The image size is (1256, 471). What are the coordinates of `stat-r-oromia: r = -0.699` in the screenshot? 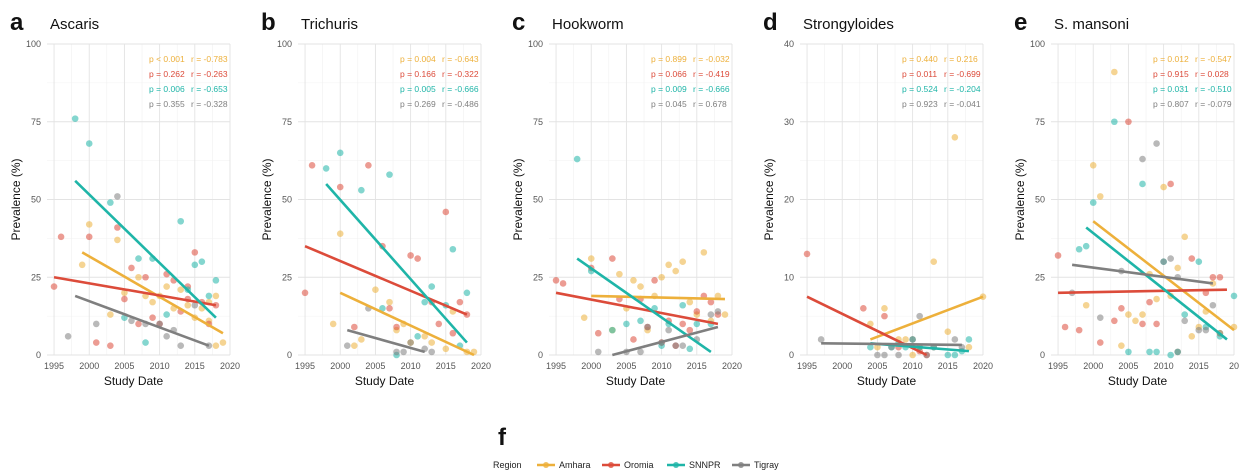 It's located at (962, 74).